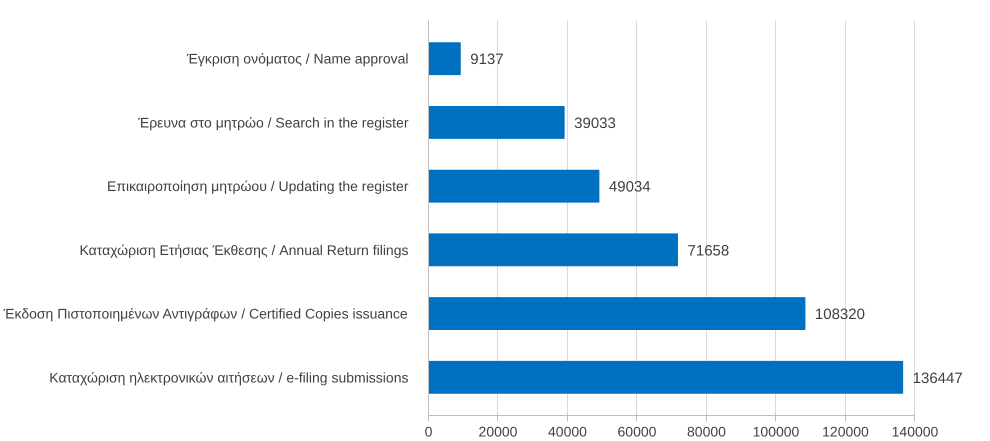  Describe the element at coordinates (595, 123) in the screenshot. I see `data-label: 39033` at that location.